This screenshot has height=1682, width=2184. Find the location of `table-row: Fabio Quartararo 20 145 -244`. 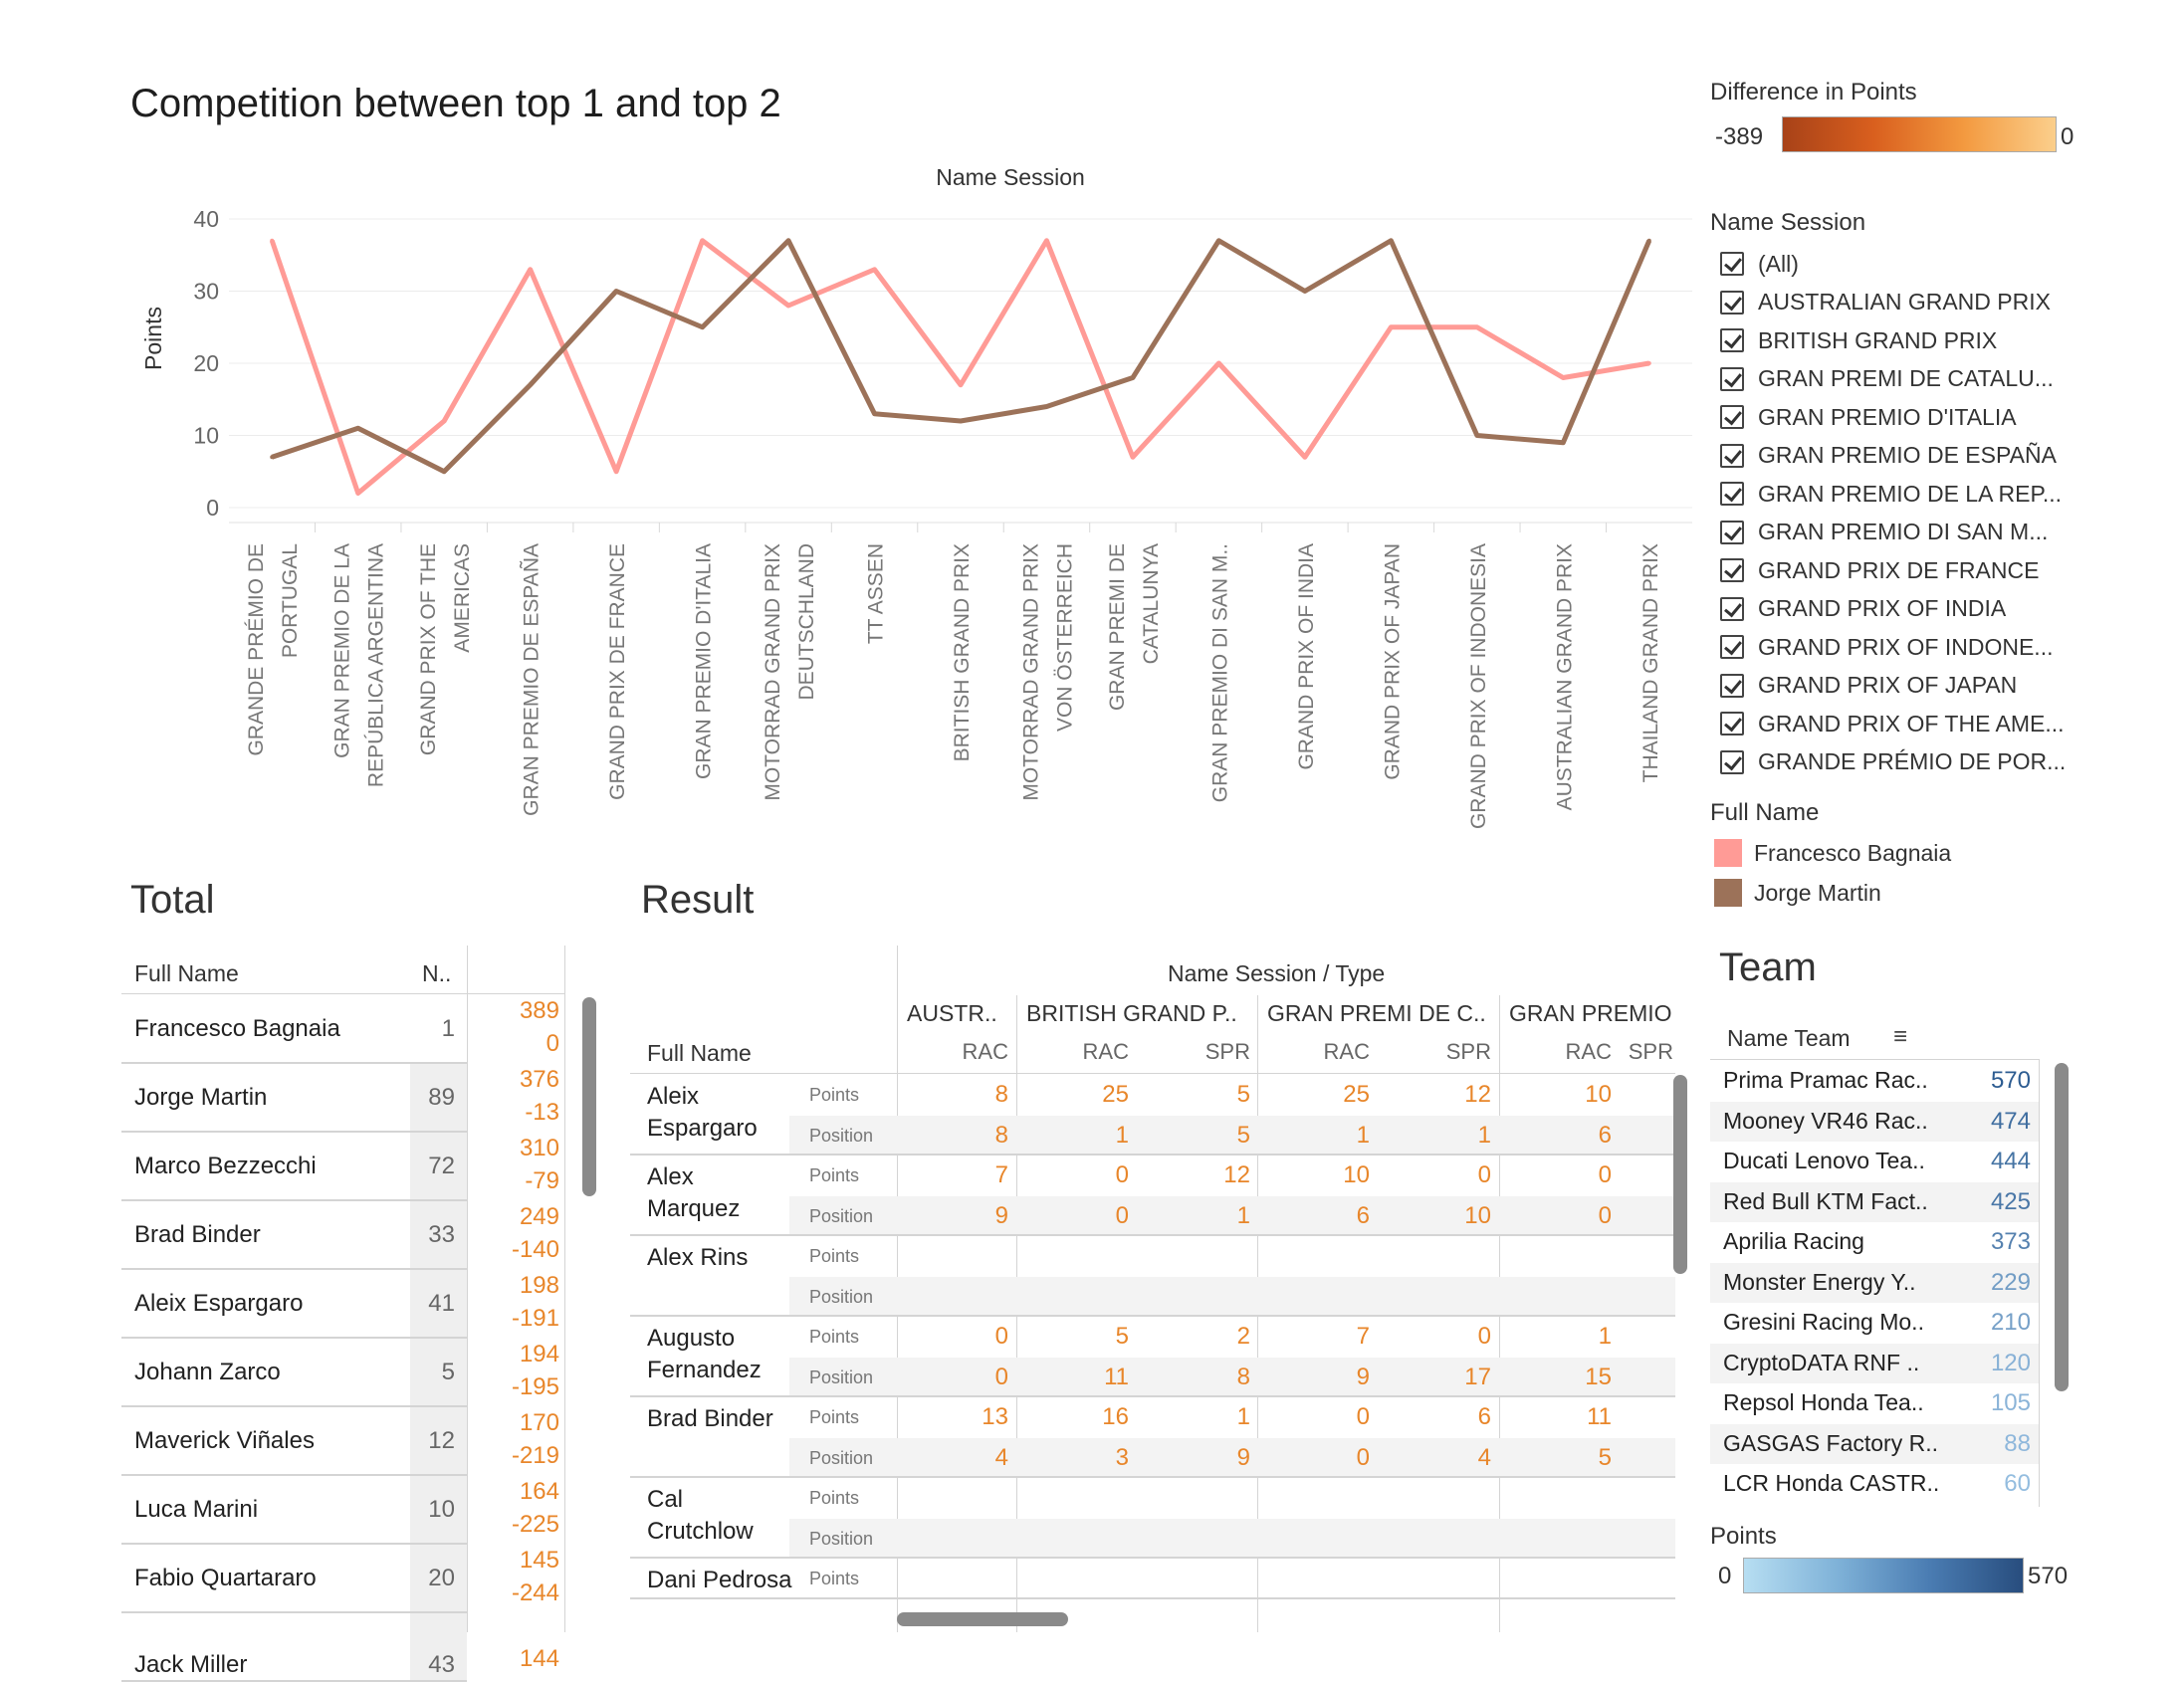

table-row: Fabio Quartararo 20 145 -244 is located at coordinates (342, 1579).